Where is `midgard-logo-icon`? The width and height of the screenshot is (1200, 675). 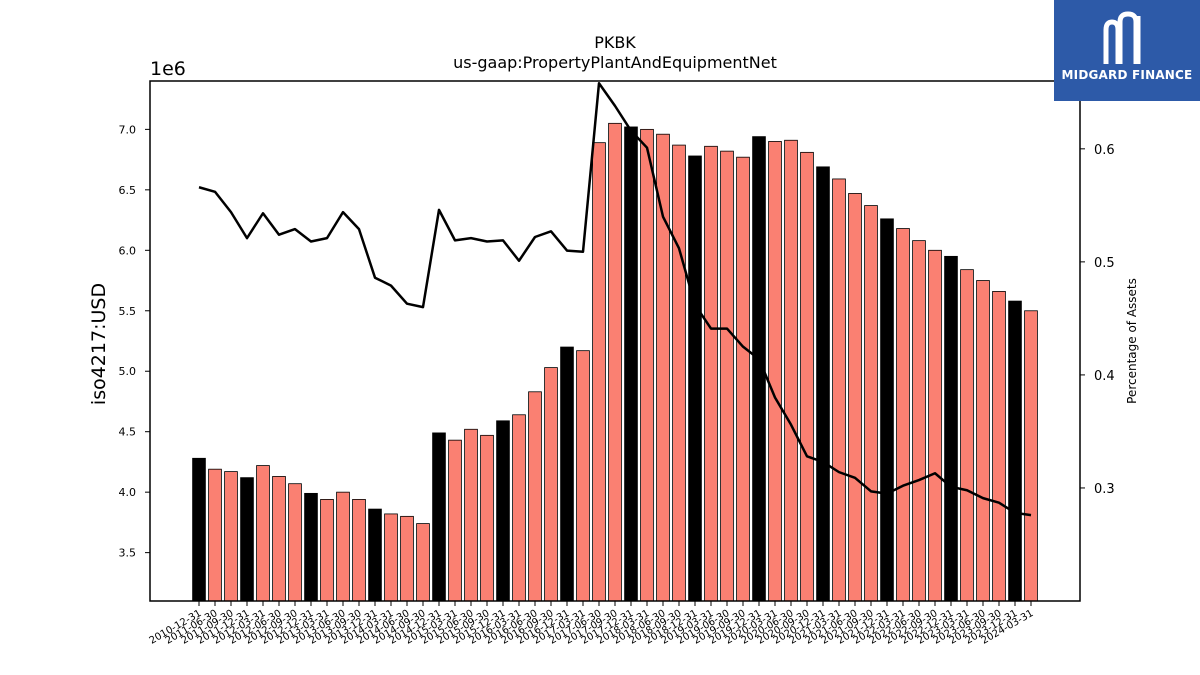 midgard-logo-icon is located at coordinates (1122, 37).